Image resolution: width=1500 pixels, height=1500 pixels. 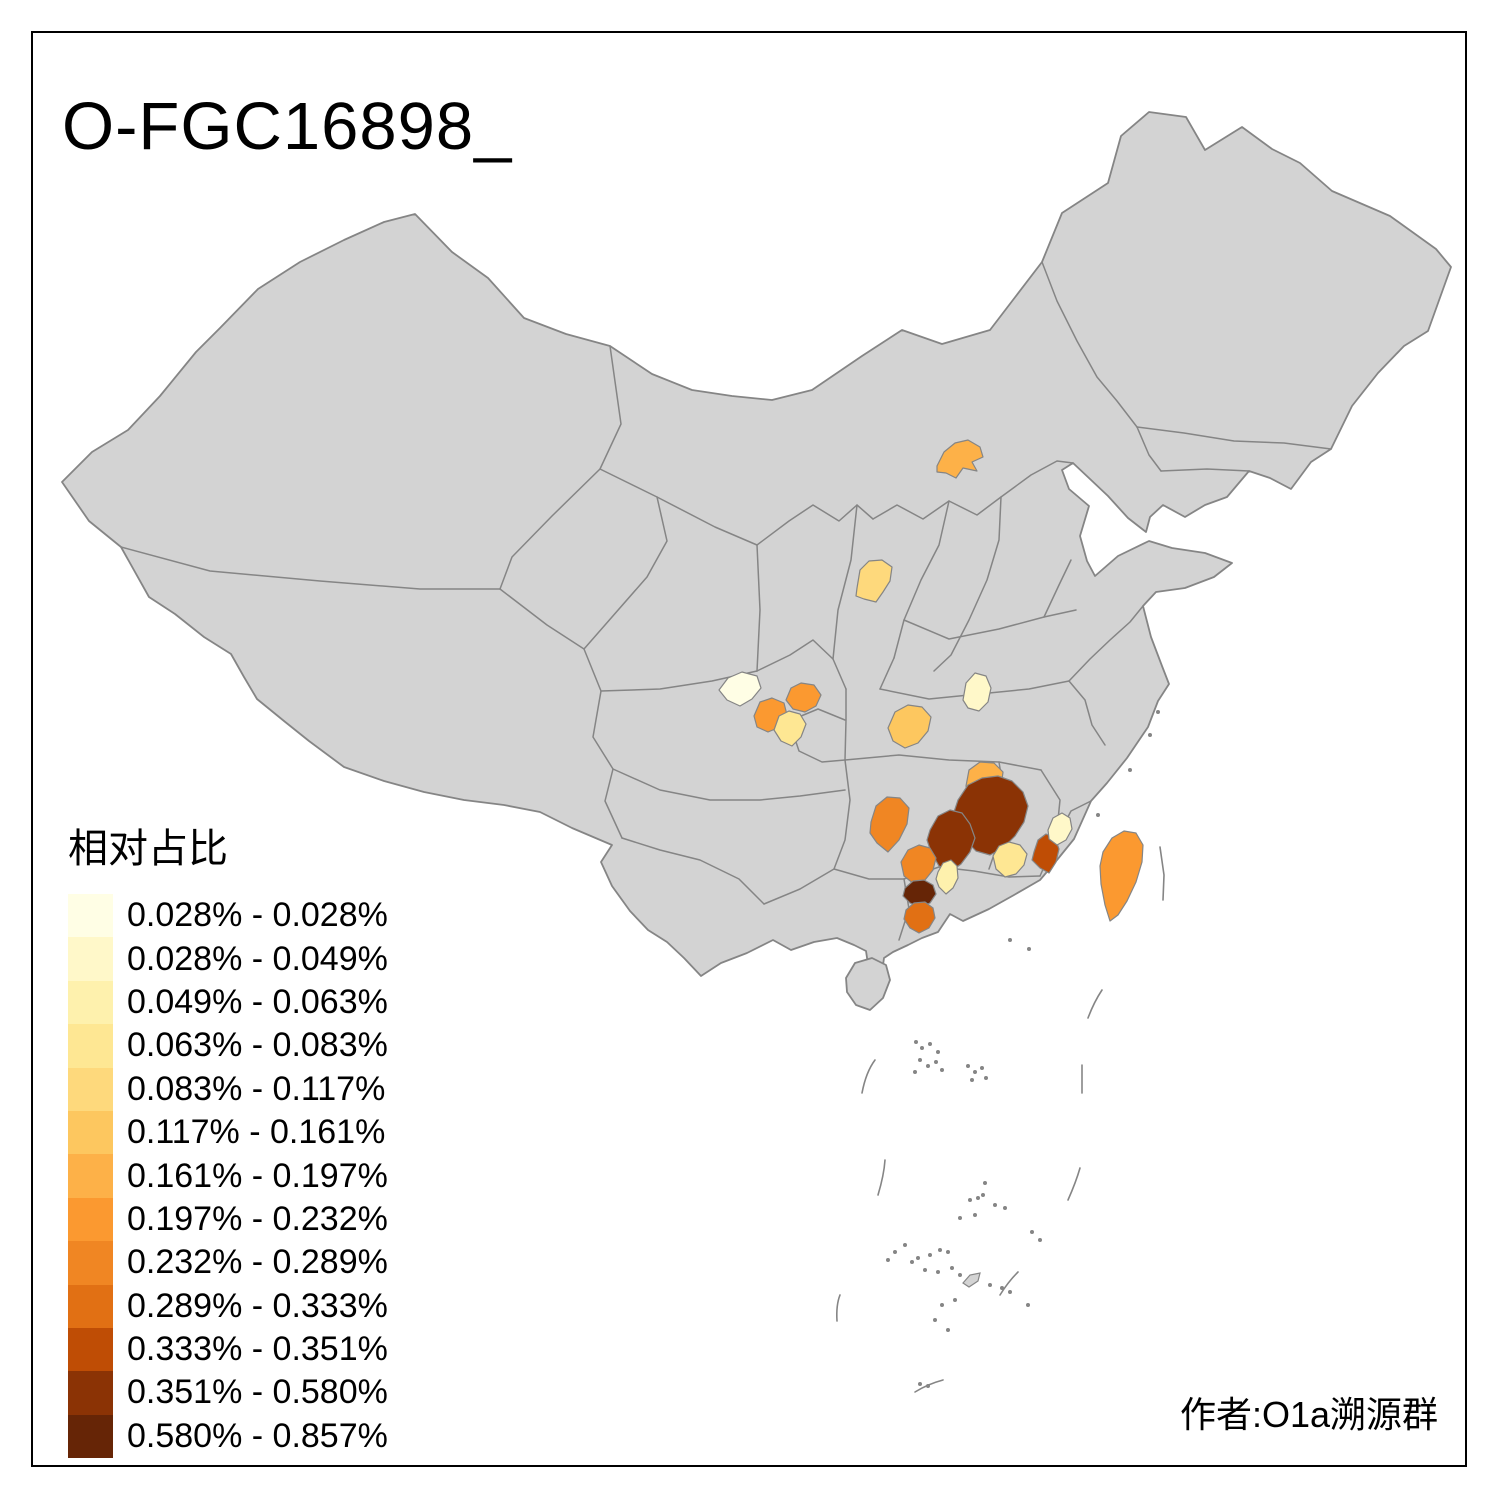 I want to click on legend-label: 0.333% - 0.351%, so click(x=257, y=1349).